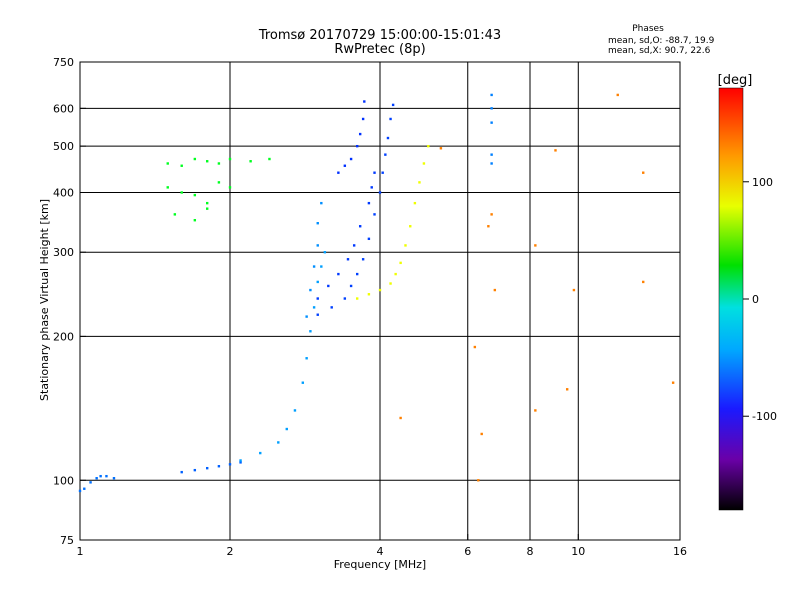  What do you see at coordinates (63, 146) in the screenshot?
I see `y-tick-label: 500` at bounding box center [63, 146].